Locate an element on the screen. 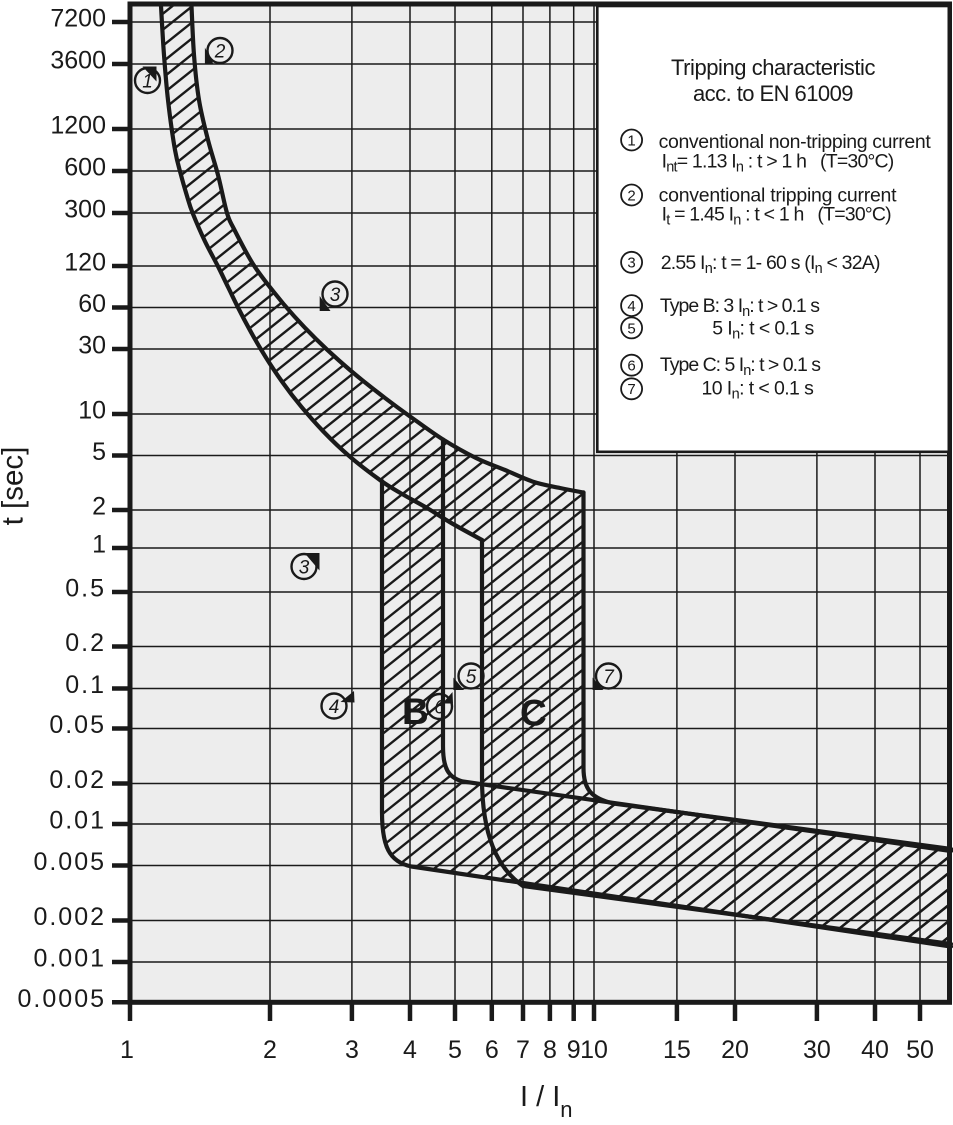 The image size is (953, 1125). svg-text: 10 In: t < 0.1 s is located at coordinates (758, 389).